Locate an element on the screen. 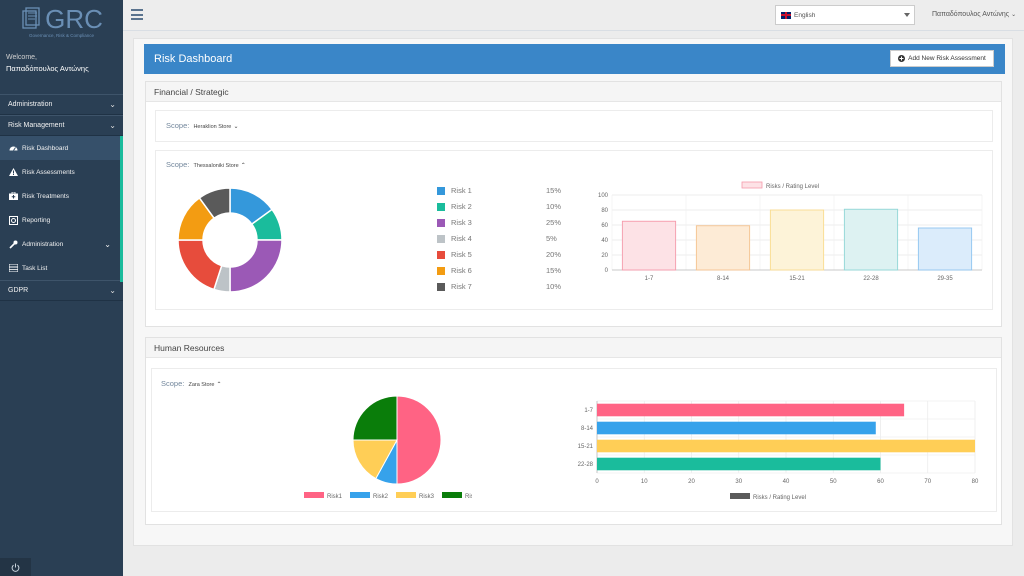 This screenshot has width=1024, height=576. sidebar-section-gdpr: GDPR ⌄ is located at coordinates (61, 290).